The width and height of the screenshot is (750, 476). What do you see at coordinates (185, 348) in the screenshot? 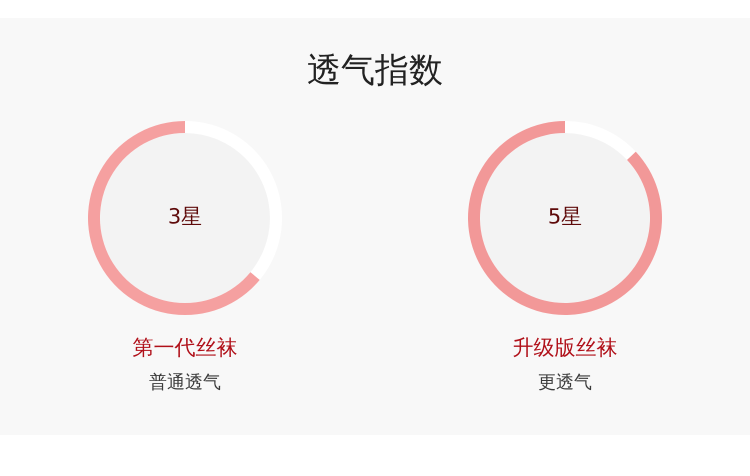
I see `title: 第一代丝袜` at bounding box center [185, 348].